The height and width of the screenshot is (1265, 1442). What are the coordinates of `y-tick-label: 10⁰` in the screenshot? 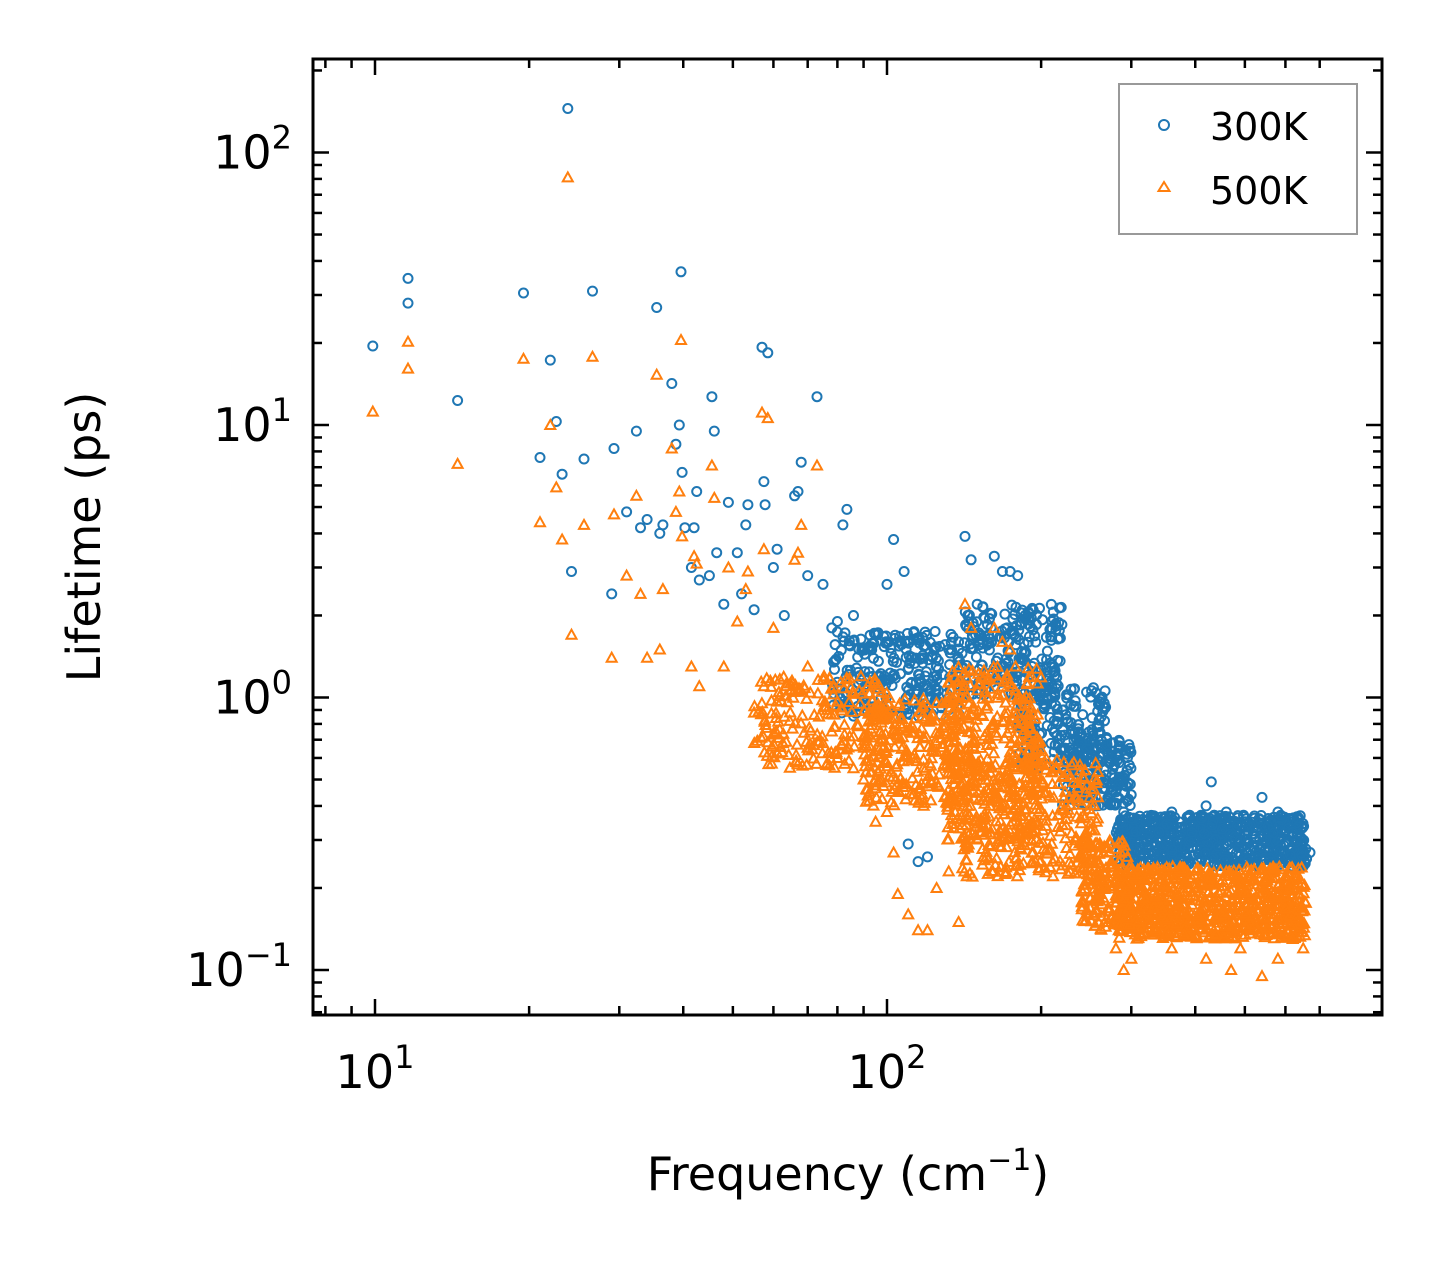 It's located at (252, 694).